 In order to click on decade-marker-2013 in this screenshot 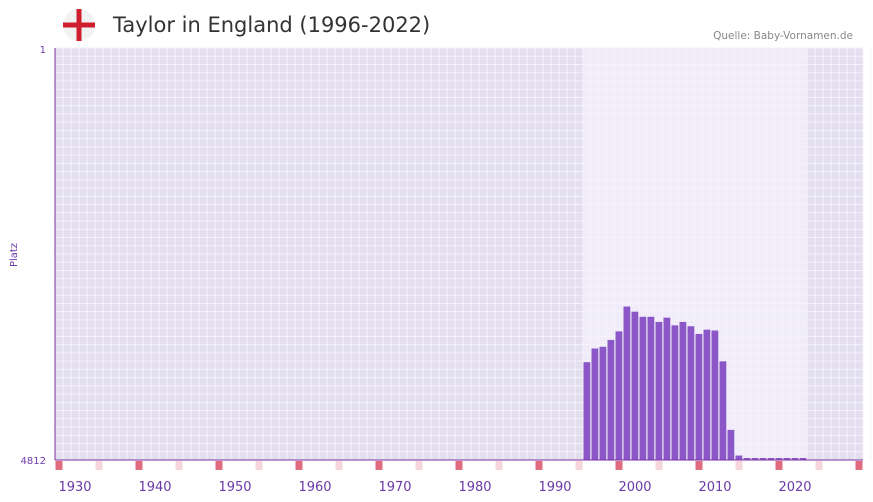, I will do `click(739, 465)`.